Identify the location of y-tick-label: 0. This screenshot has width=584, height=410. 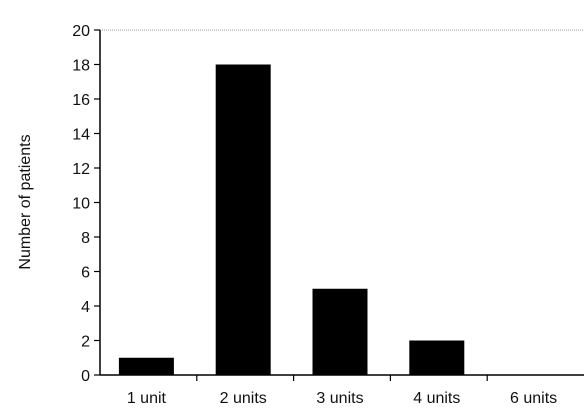
(85, 376).